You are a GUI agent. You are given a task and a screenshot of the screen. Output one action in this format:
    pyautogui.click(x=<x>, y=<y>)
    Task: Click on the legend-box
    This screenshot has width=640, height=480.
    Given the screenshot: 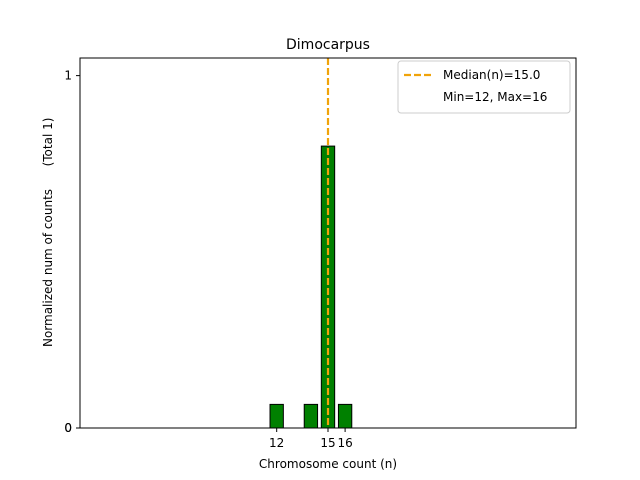 What is the action you would take?
    pyautogui.click(x=484, y=87)
    